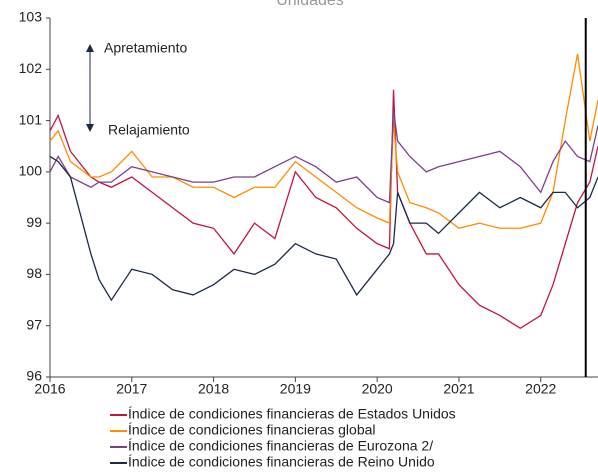 The width and height of the screenshot is (598, 475). Describe the element at coordinates (34, 273) in the screenshot. I see `y-tick-label: 98` at that location.